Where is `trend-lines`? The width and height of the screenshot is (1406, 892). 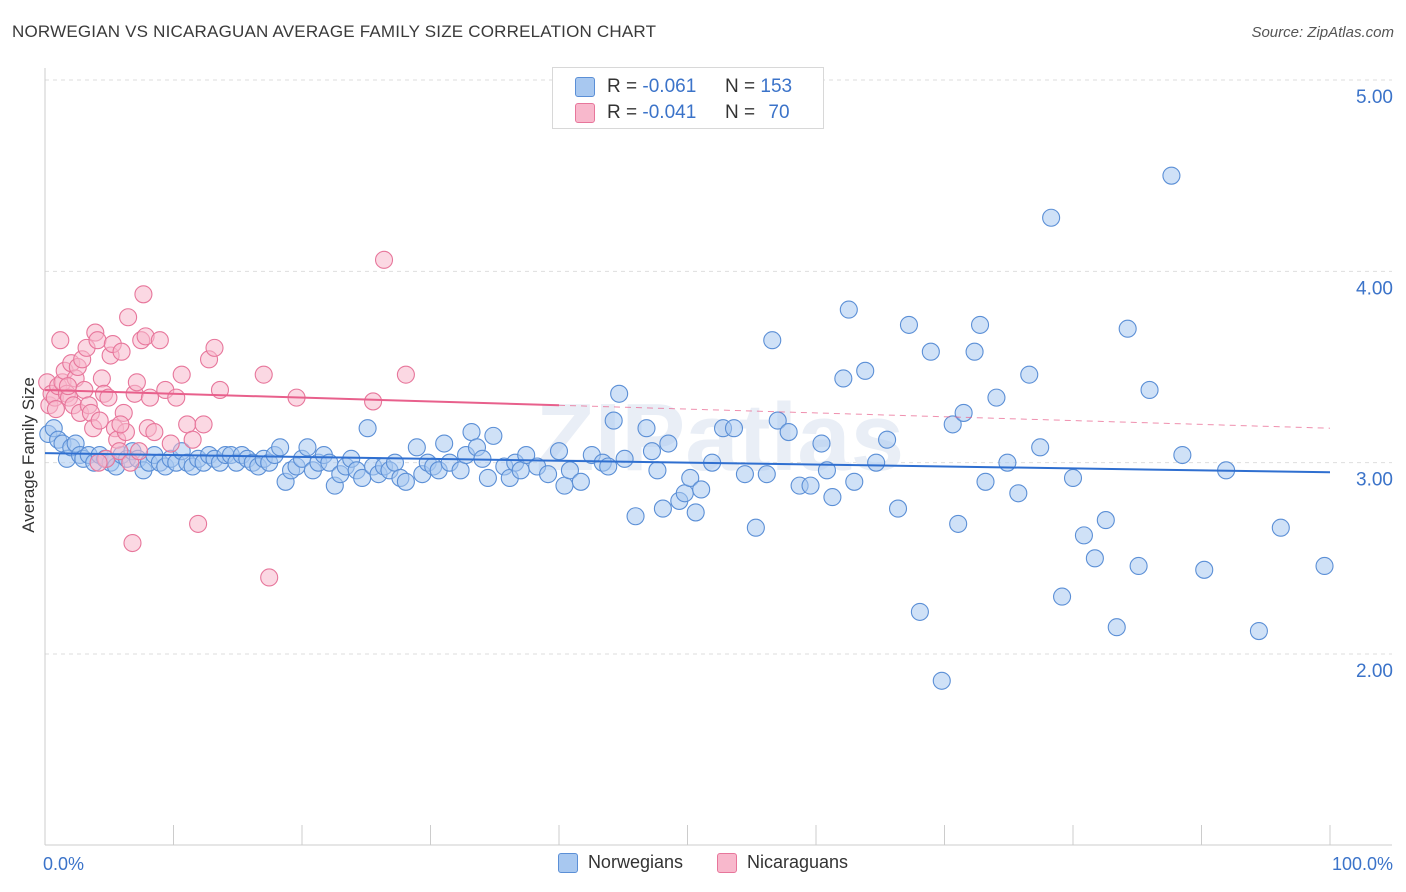 trend-lines is located at coordinates (687, 431).